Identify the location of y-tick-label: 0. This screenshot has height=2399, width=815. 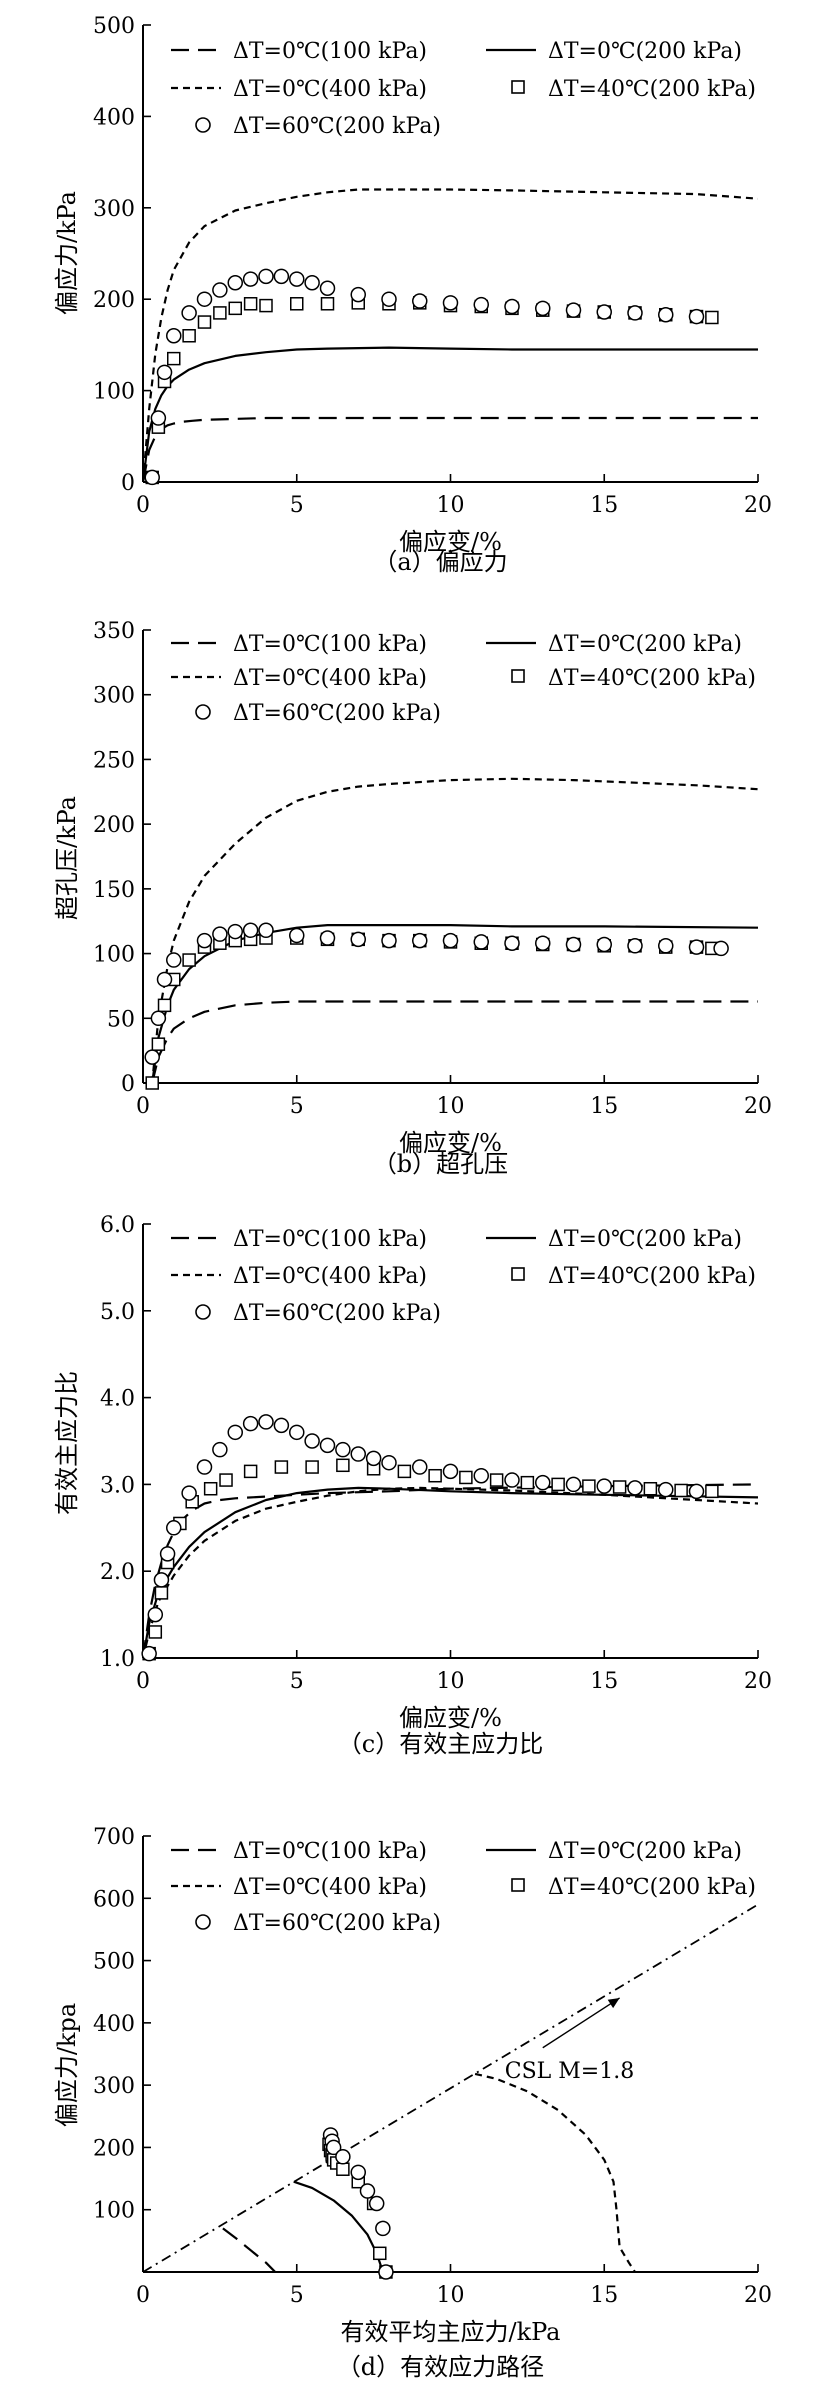
(128, 1084).